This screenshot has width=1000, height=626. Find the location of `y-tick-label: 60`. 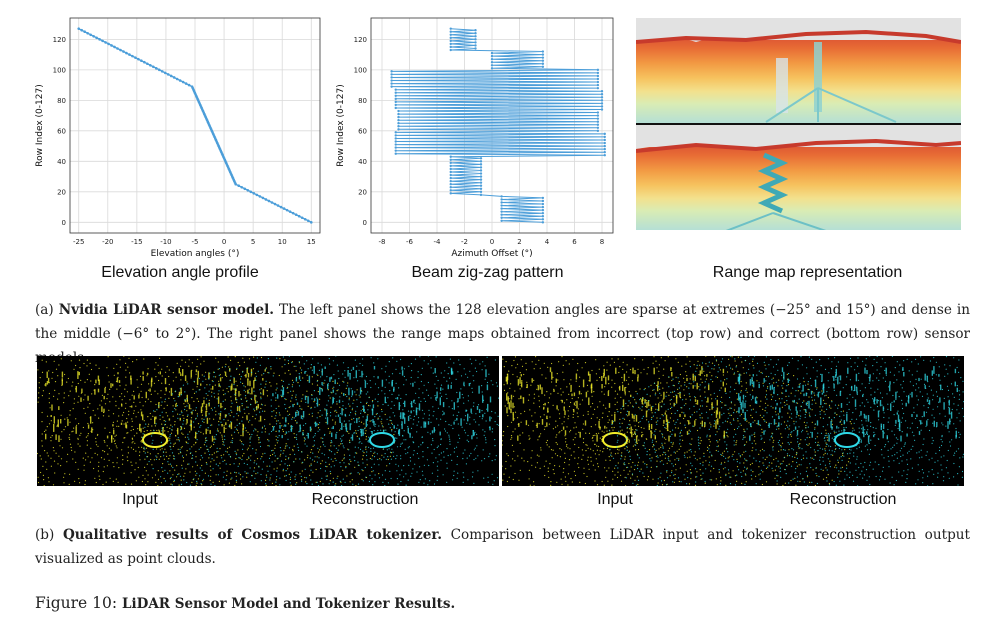

y-tick-label: 60 is located at coordinates (61, 131).